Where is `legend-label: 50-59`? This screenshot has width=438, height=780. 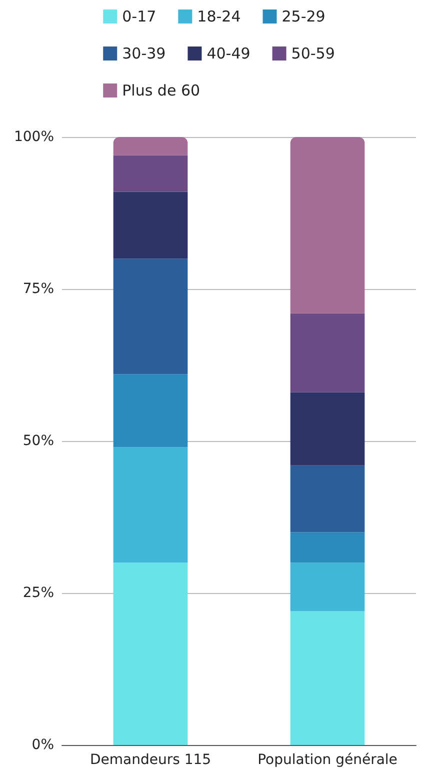 legend-label: 50-59 is located at coordinates (313, 53).